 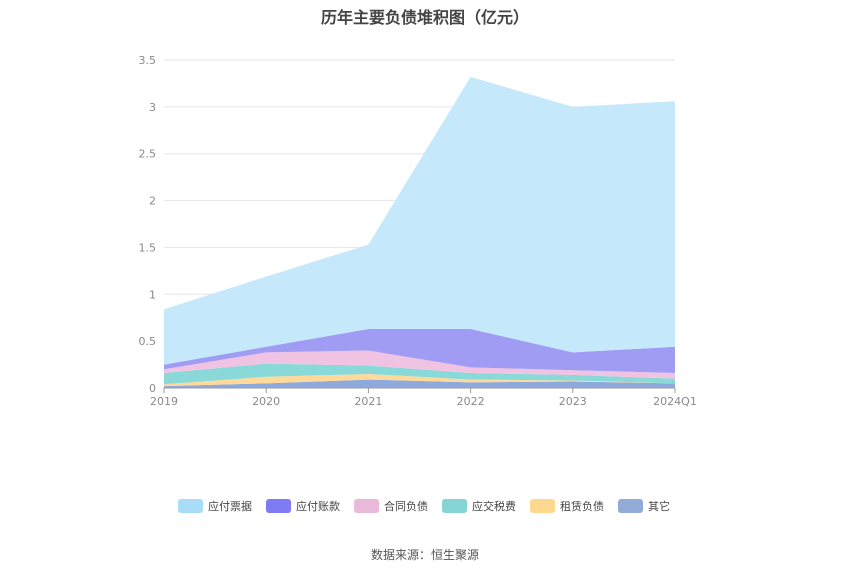 I want to click on y-tick-label: 1, so click(x=152, y=294).